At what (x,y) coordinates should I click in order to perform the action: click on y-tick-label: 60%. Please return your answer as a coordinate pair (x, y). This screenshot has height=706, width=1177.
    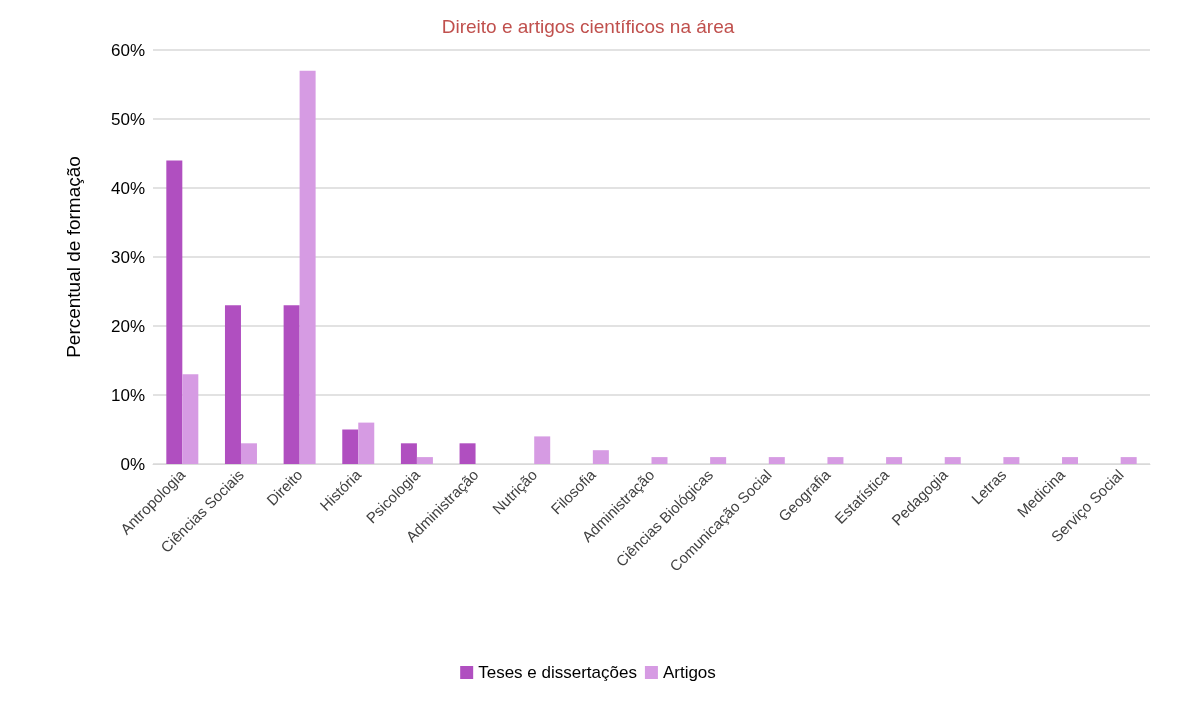
    Looking at the image, I should click on (127, 50).